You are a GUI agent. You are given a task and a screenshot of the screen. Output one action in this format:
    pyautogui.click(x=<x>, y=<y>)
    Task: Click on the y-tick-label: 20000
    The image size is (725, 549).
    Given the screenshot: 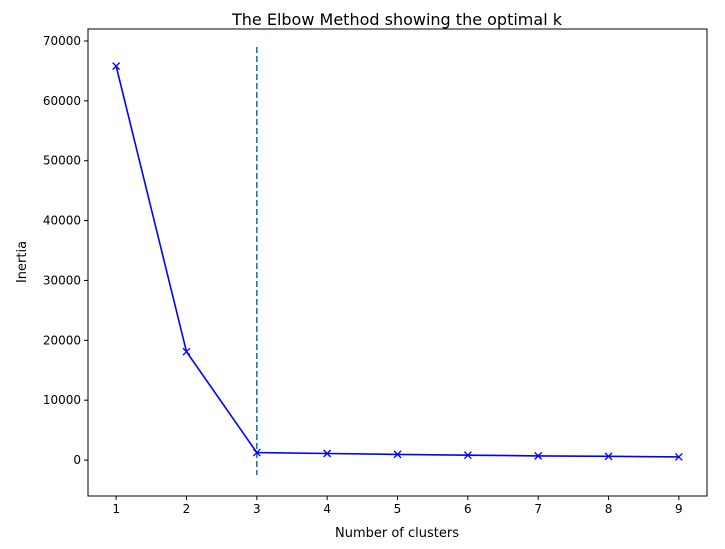 What is the action you would take?
    pyautogui.click(x=62, y=340)
    